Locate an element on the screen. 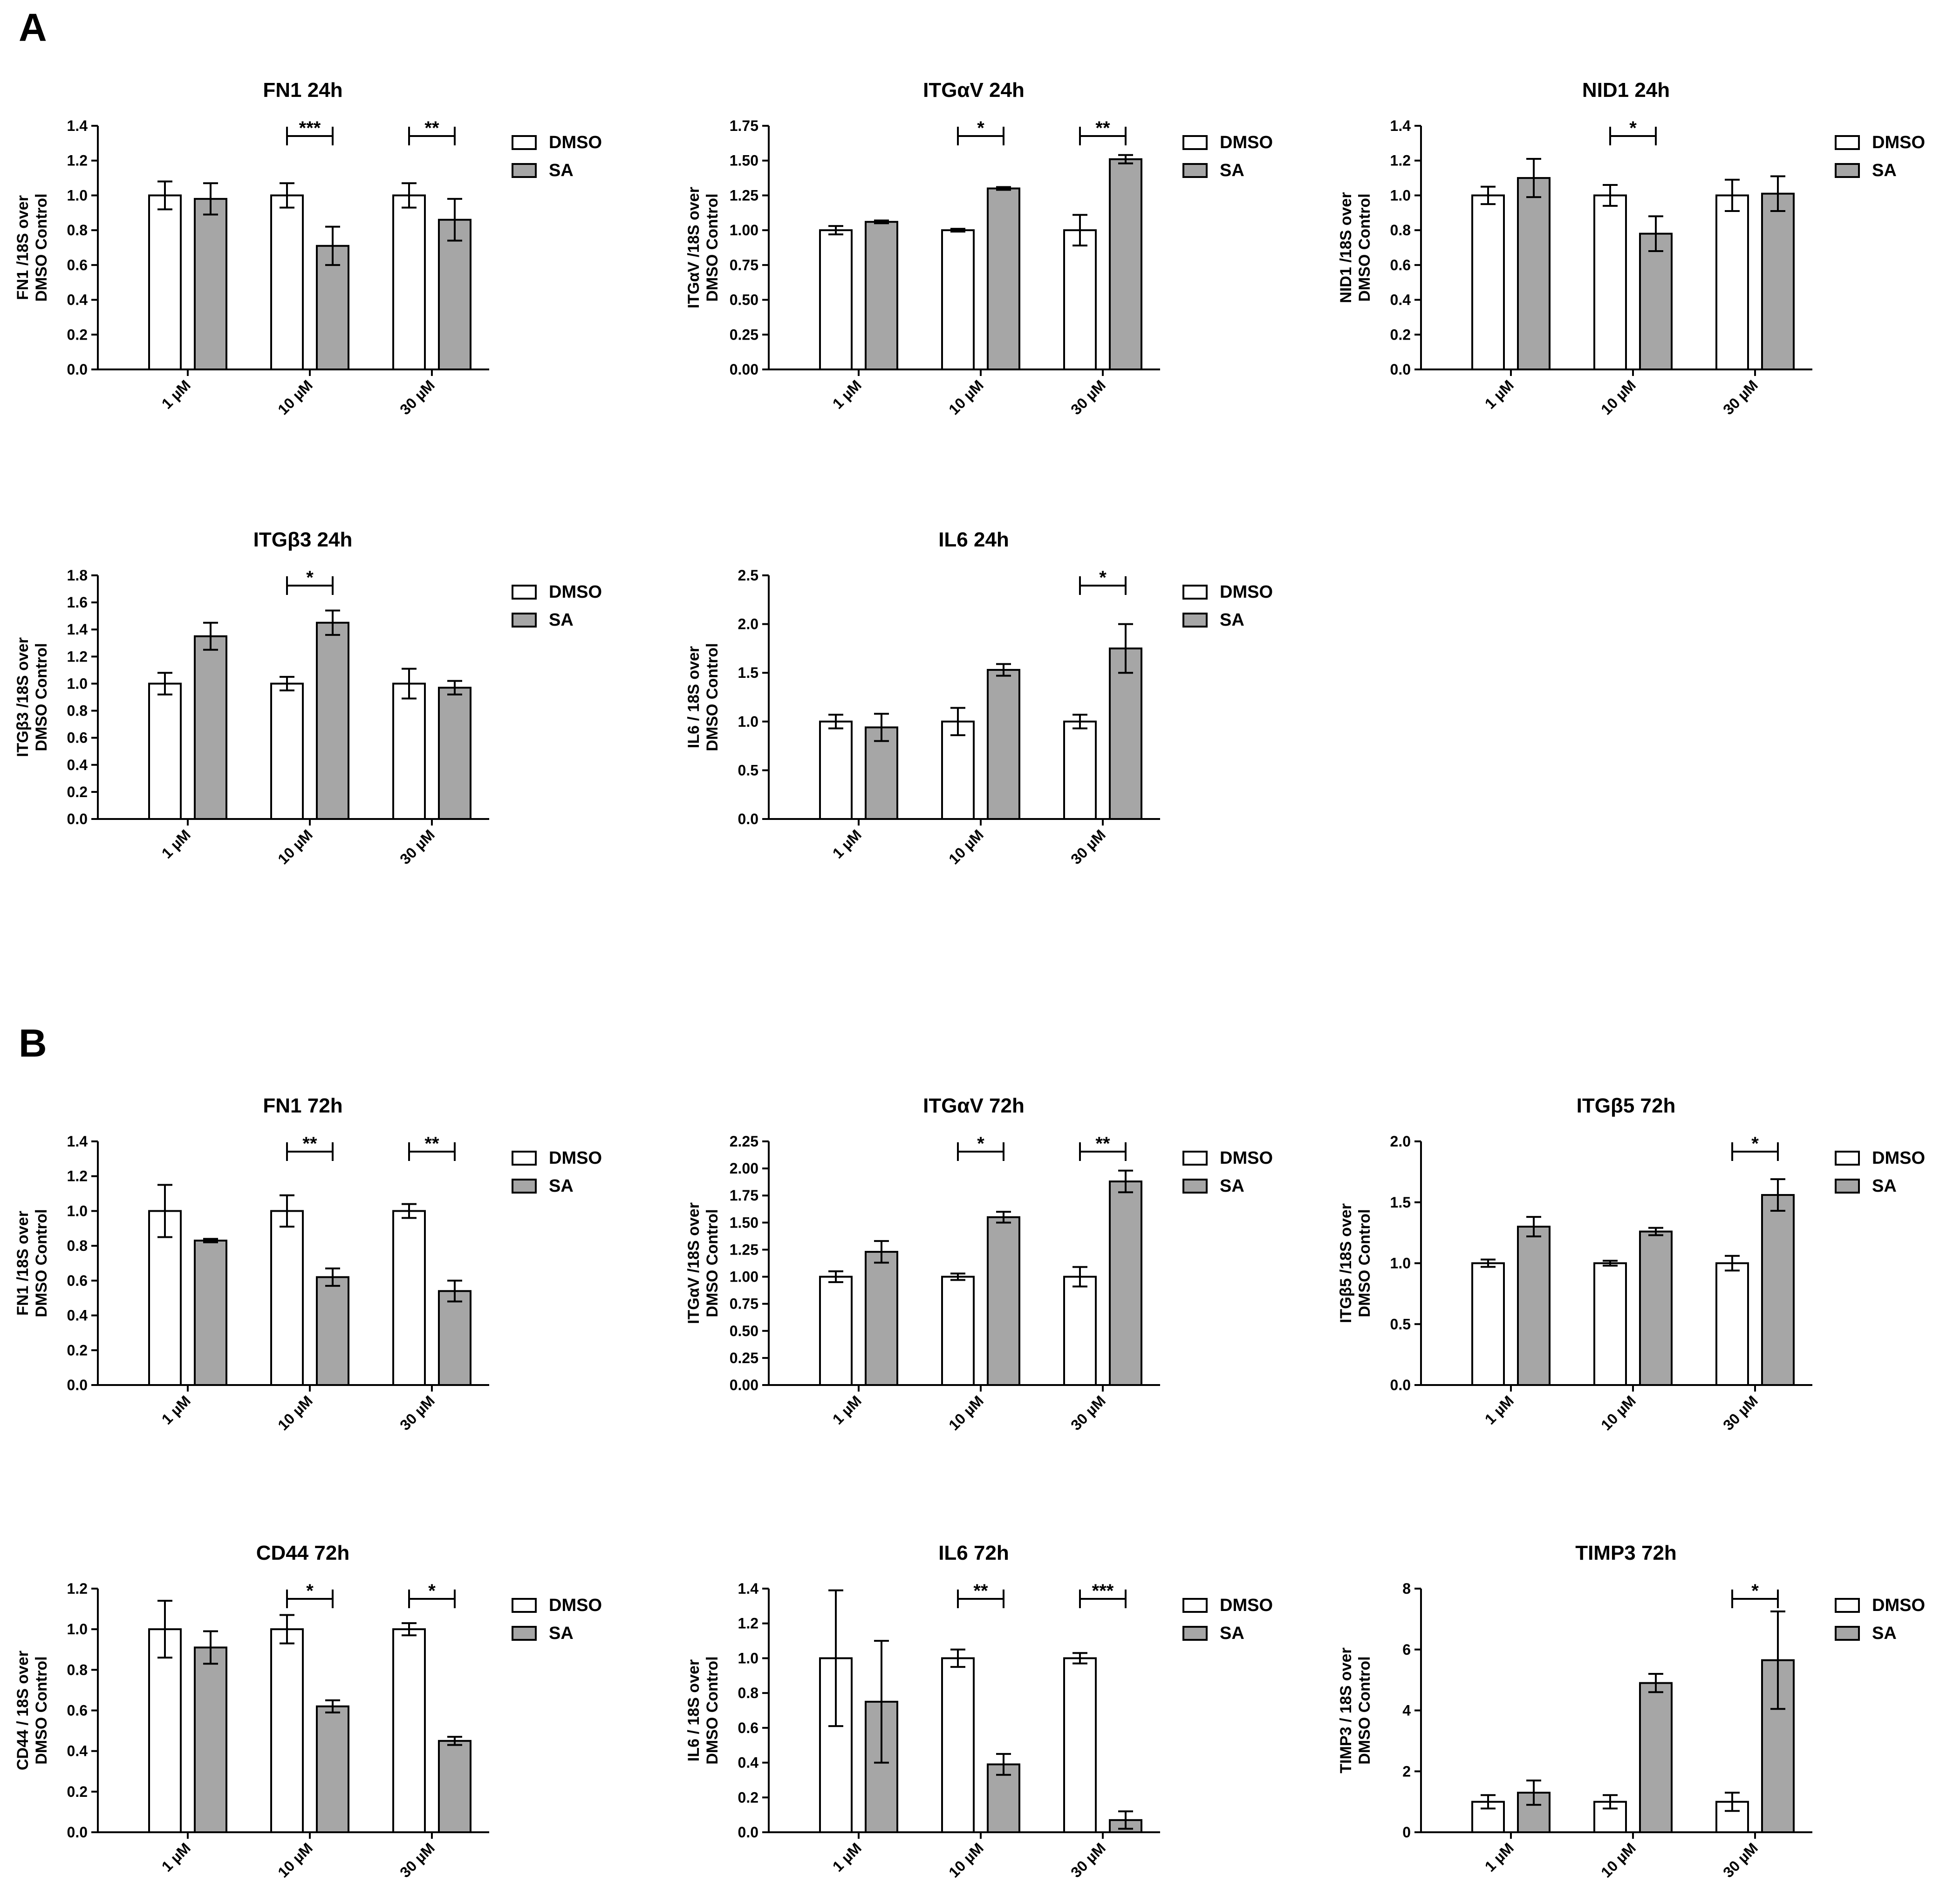 The width and height of the screenshot is (1947, 1904). y-tick-label: 2.0 is located at coordinates (748, 624).